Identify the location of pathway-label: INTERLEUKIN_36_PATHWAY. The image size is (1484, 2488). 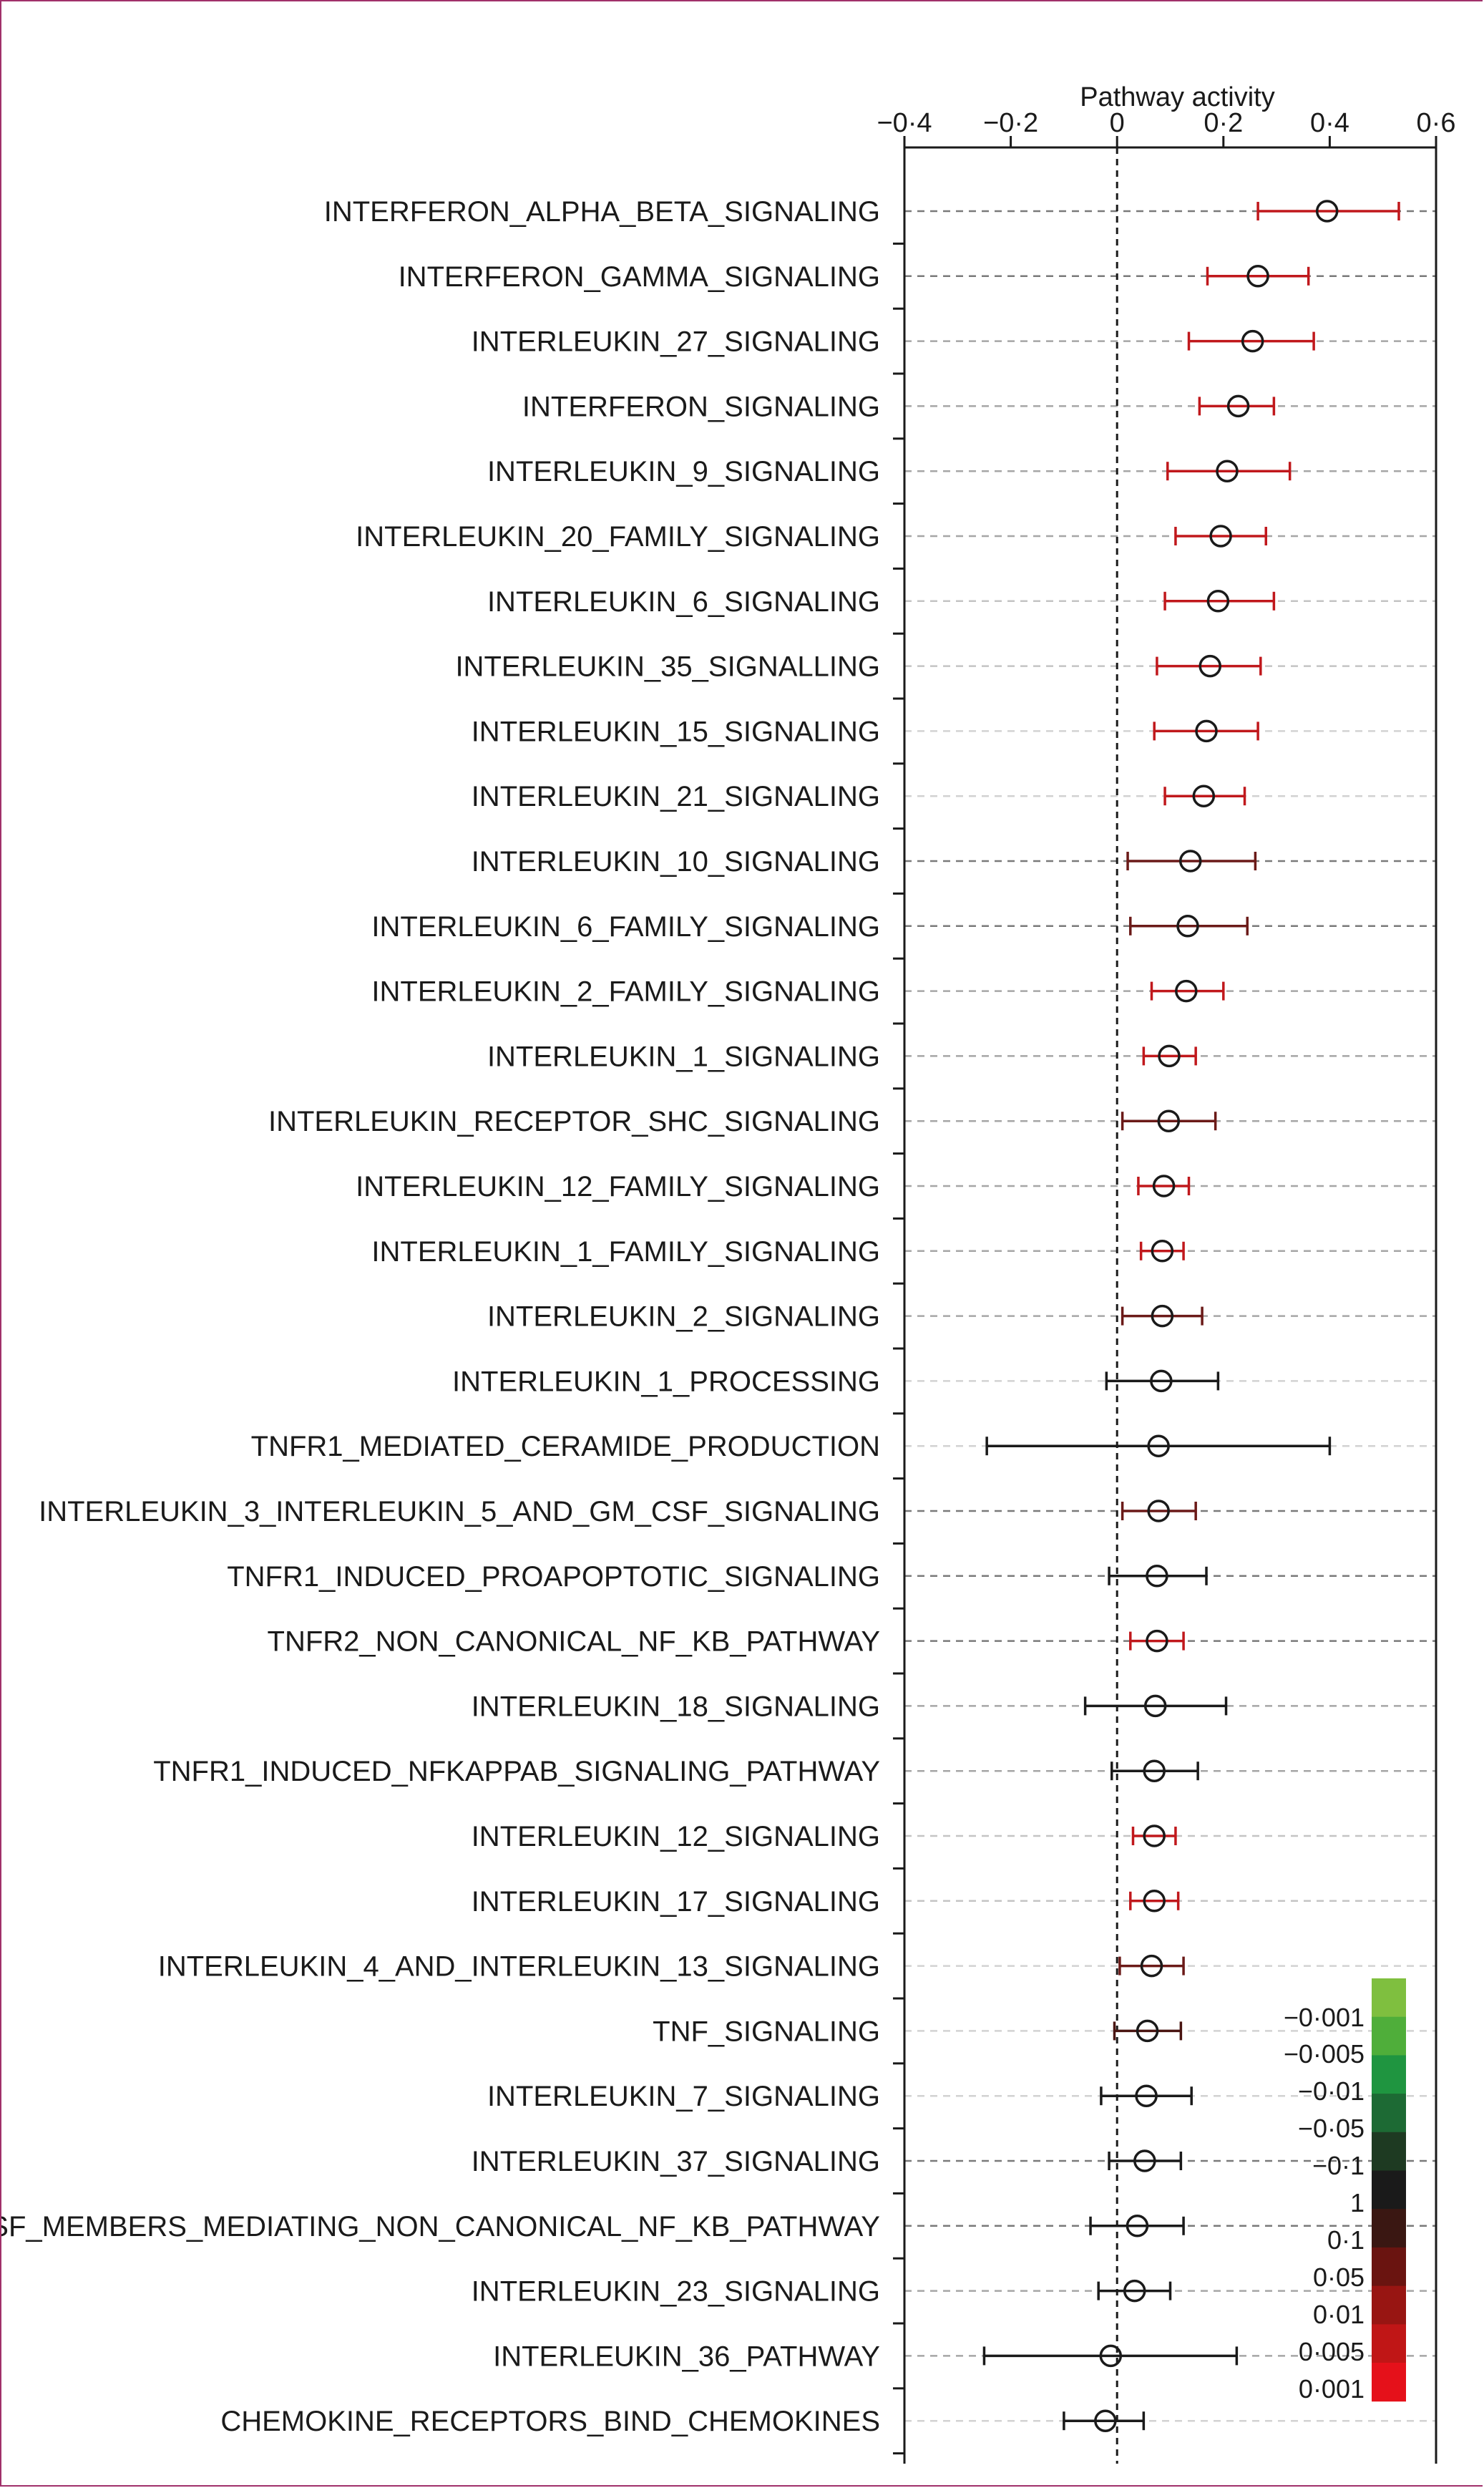
(686, 2356).